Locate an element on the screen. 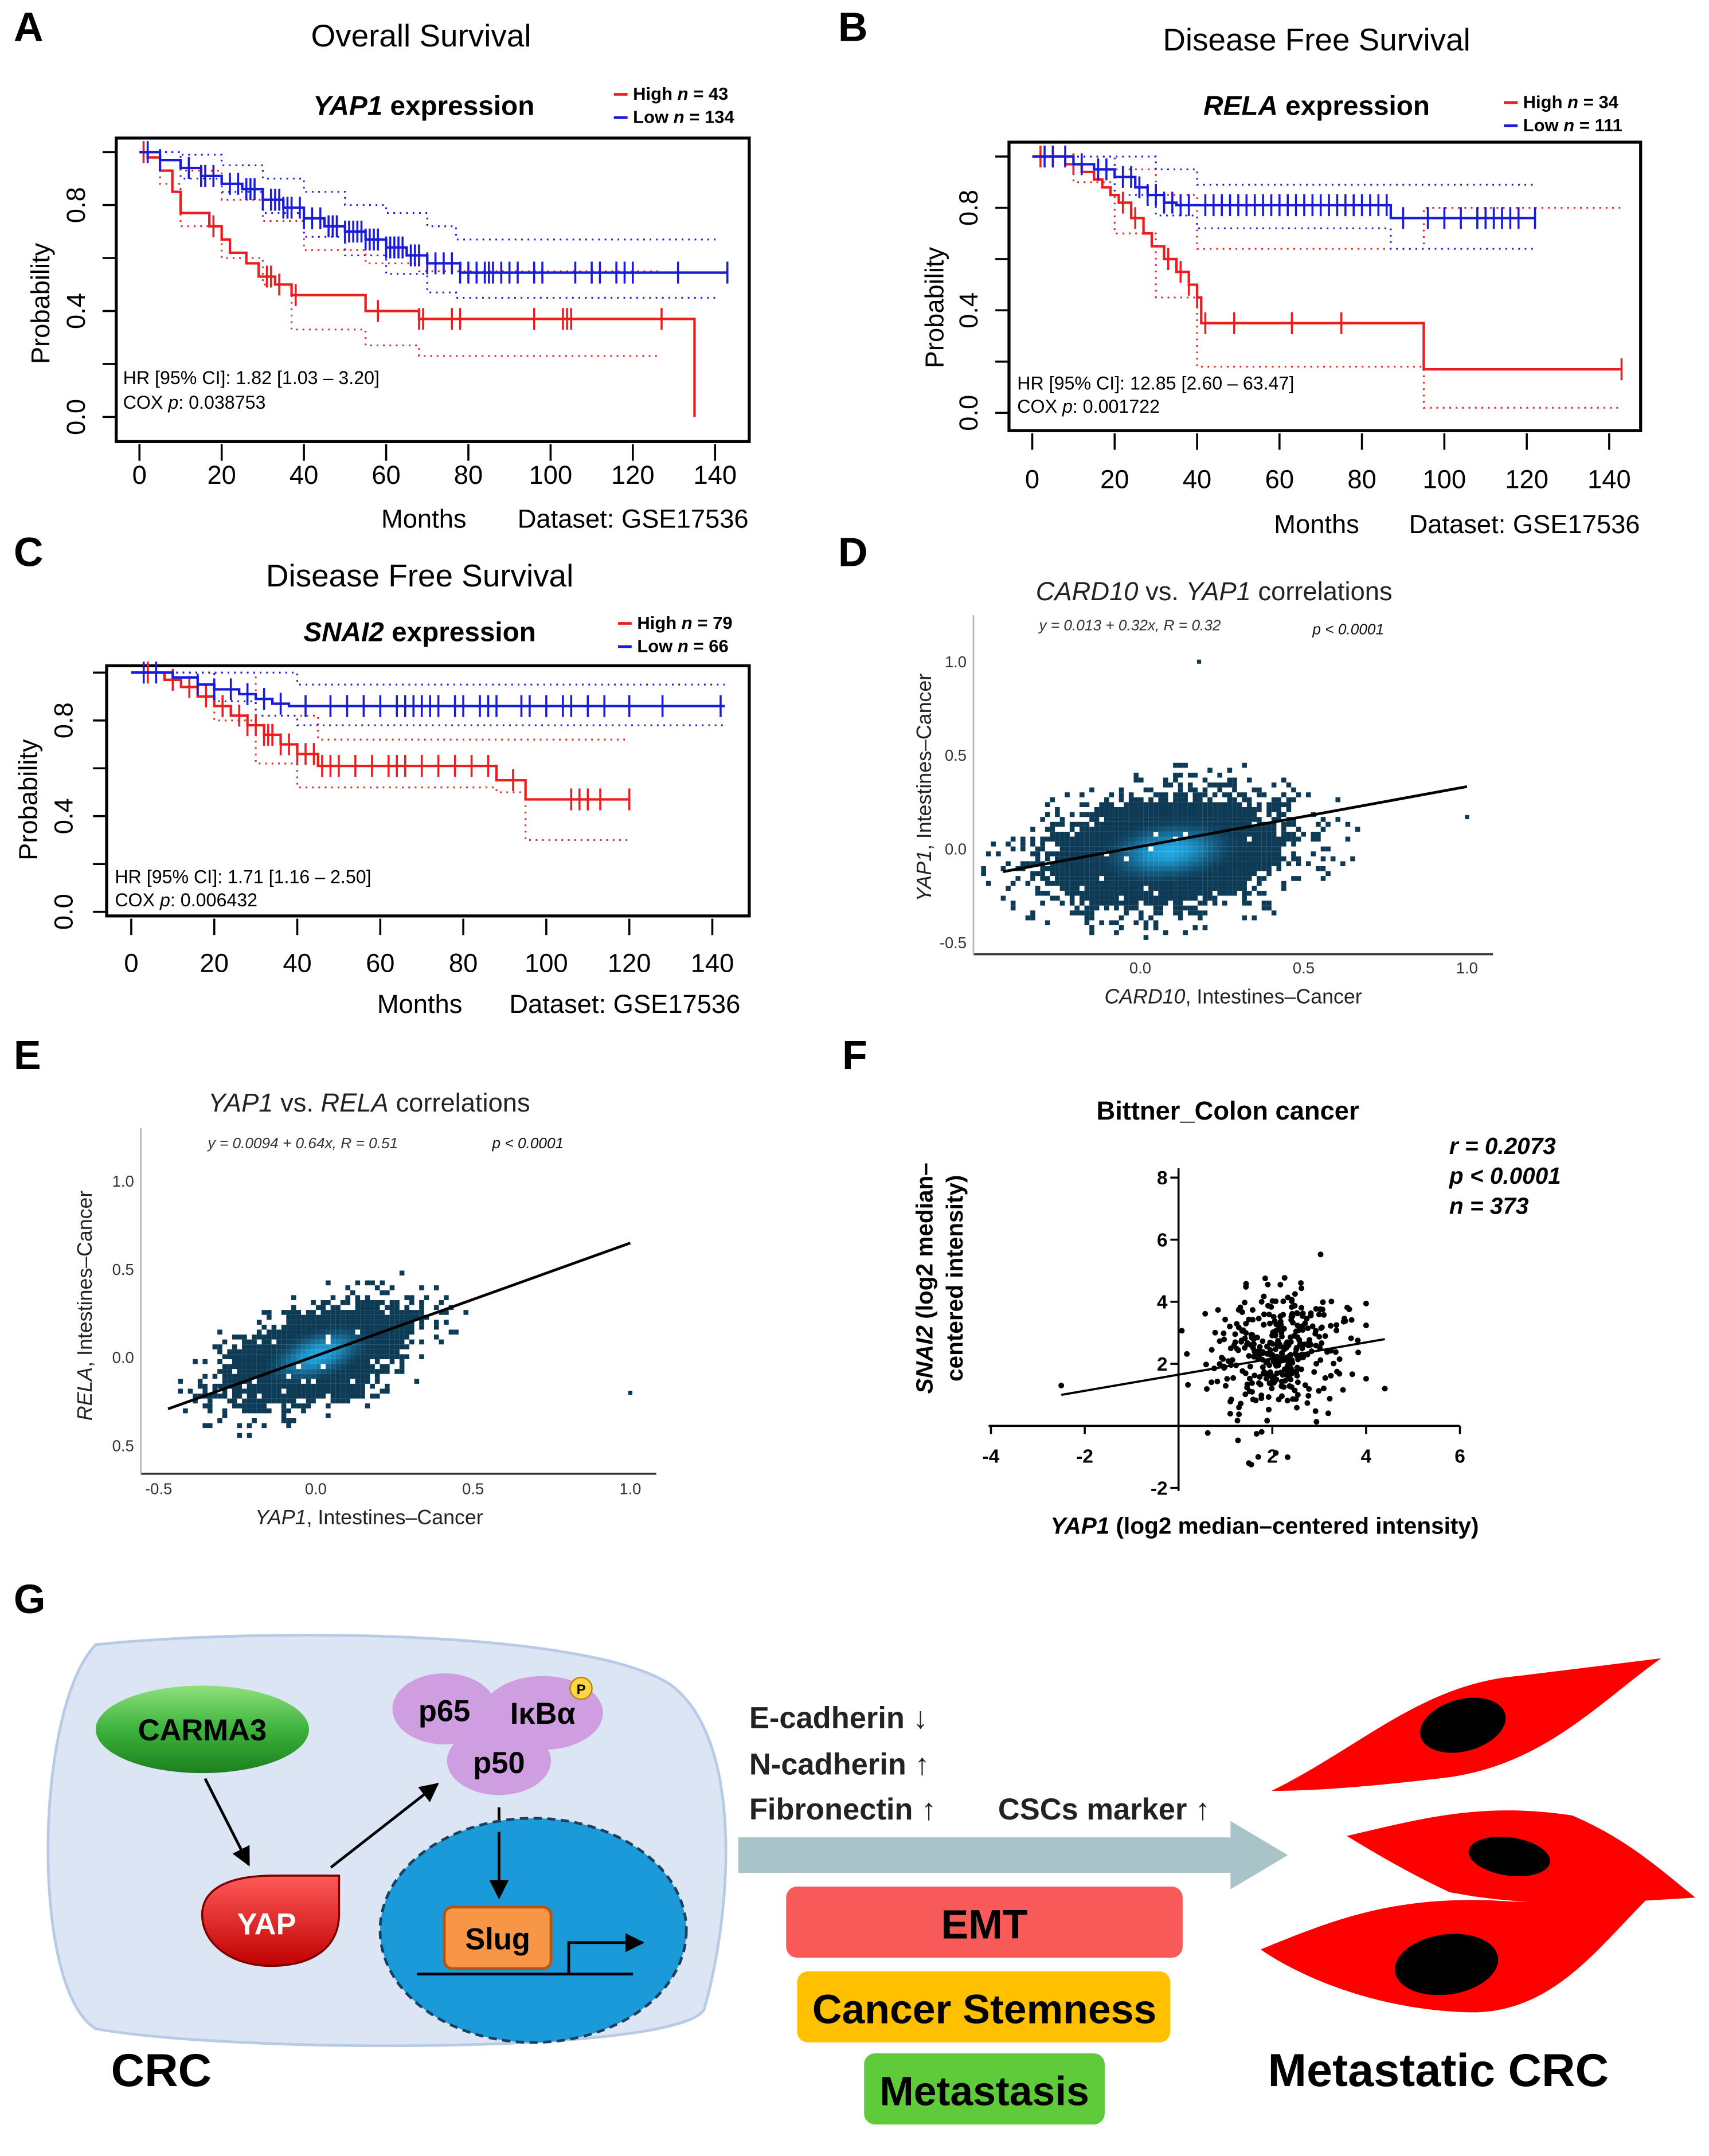 The width and height of the screenshot is (1709, 2156). legend-count: 34 is located at coordinates (1608, 102).